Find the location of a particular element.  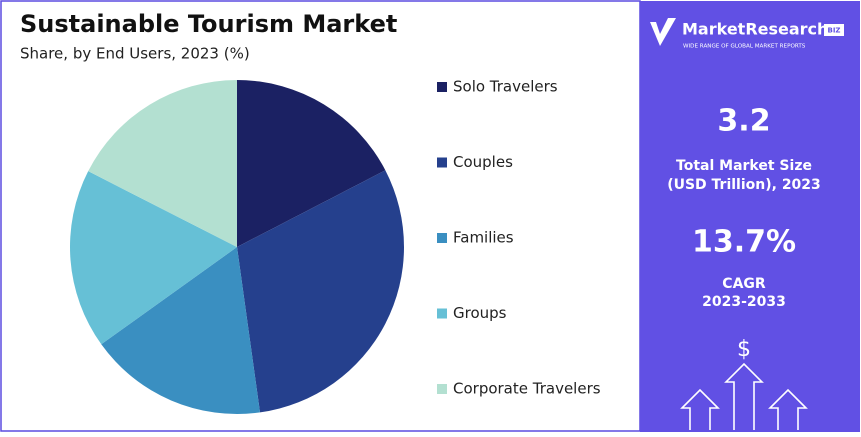

legend-label: Solo Travelers is located at coordinates (505, 87).